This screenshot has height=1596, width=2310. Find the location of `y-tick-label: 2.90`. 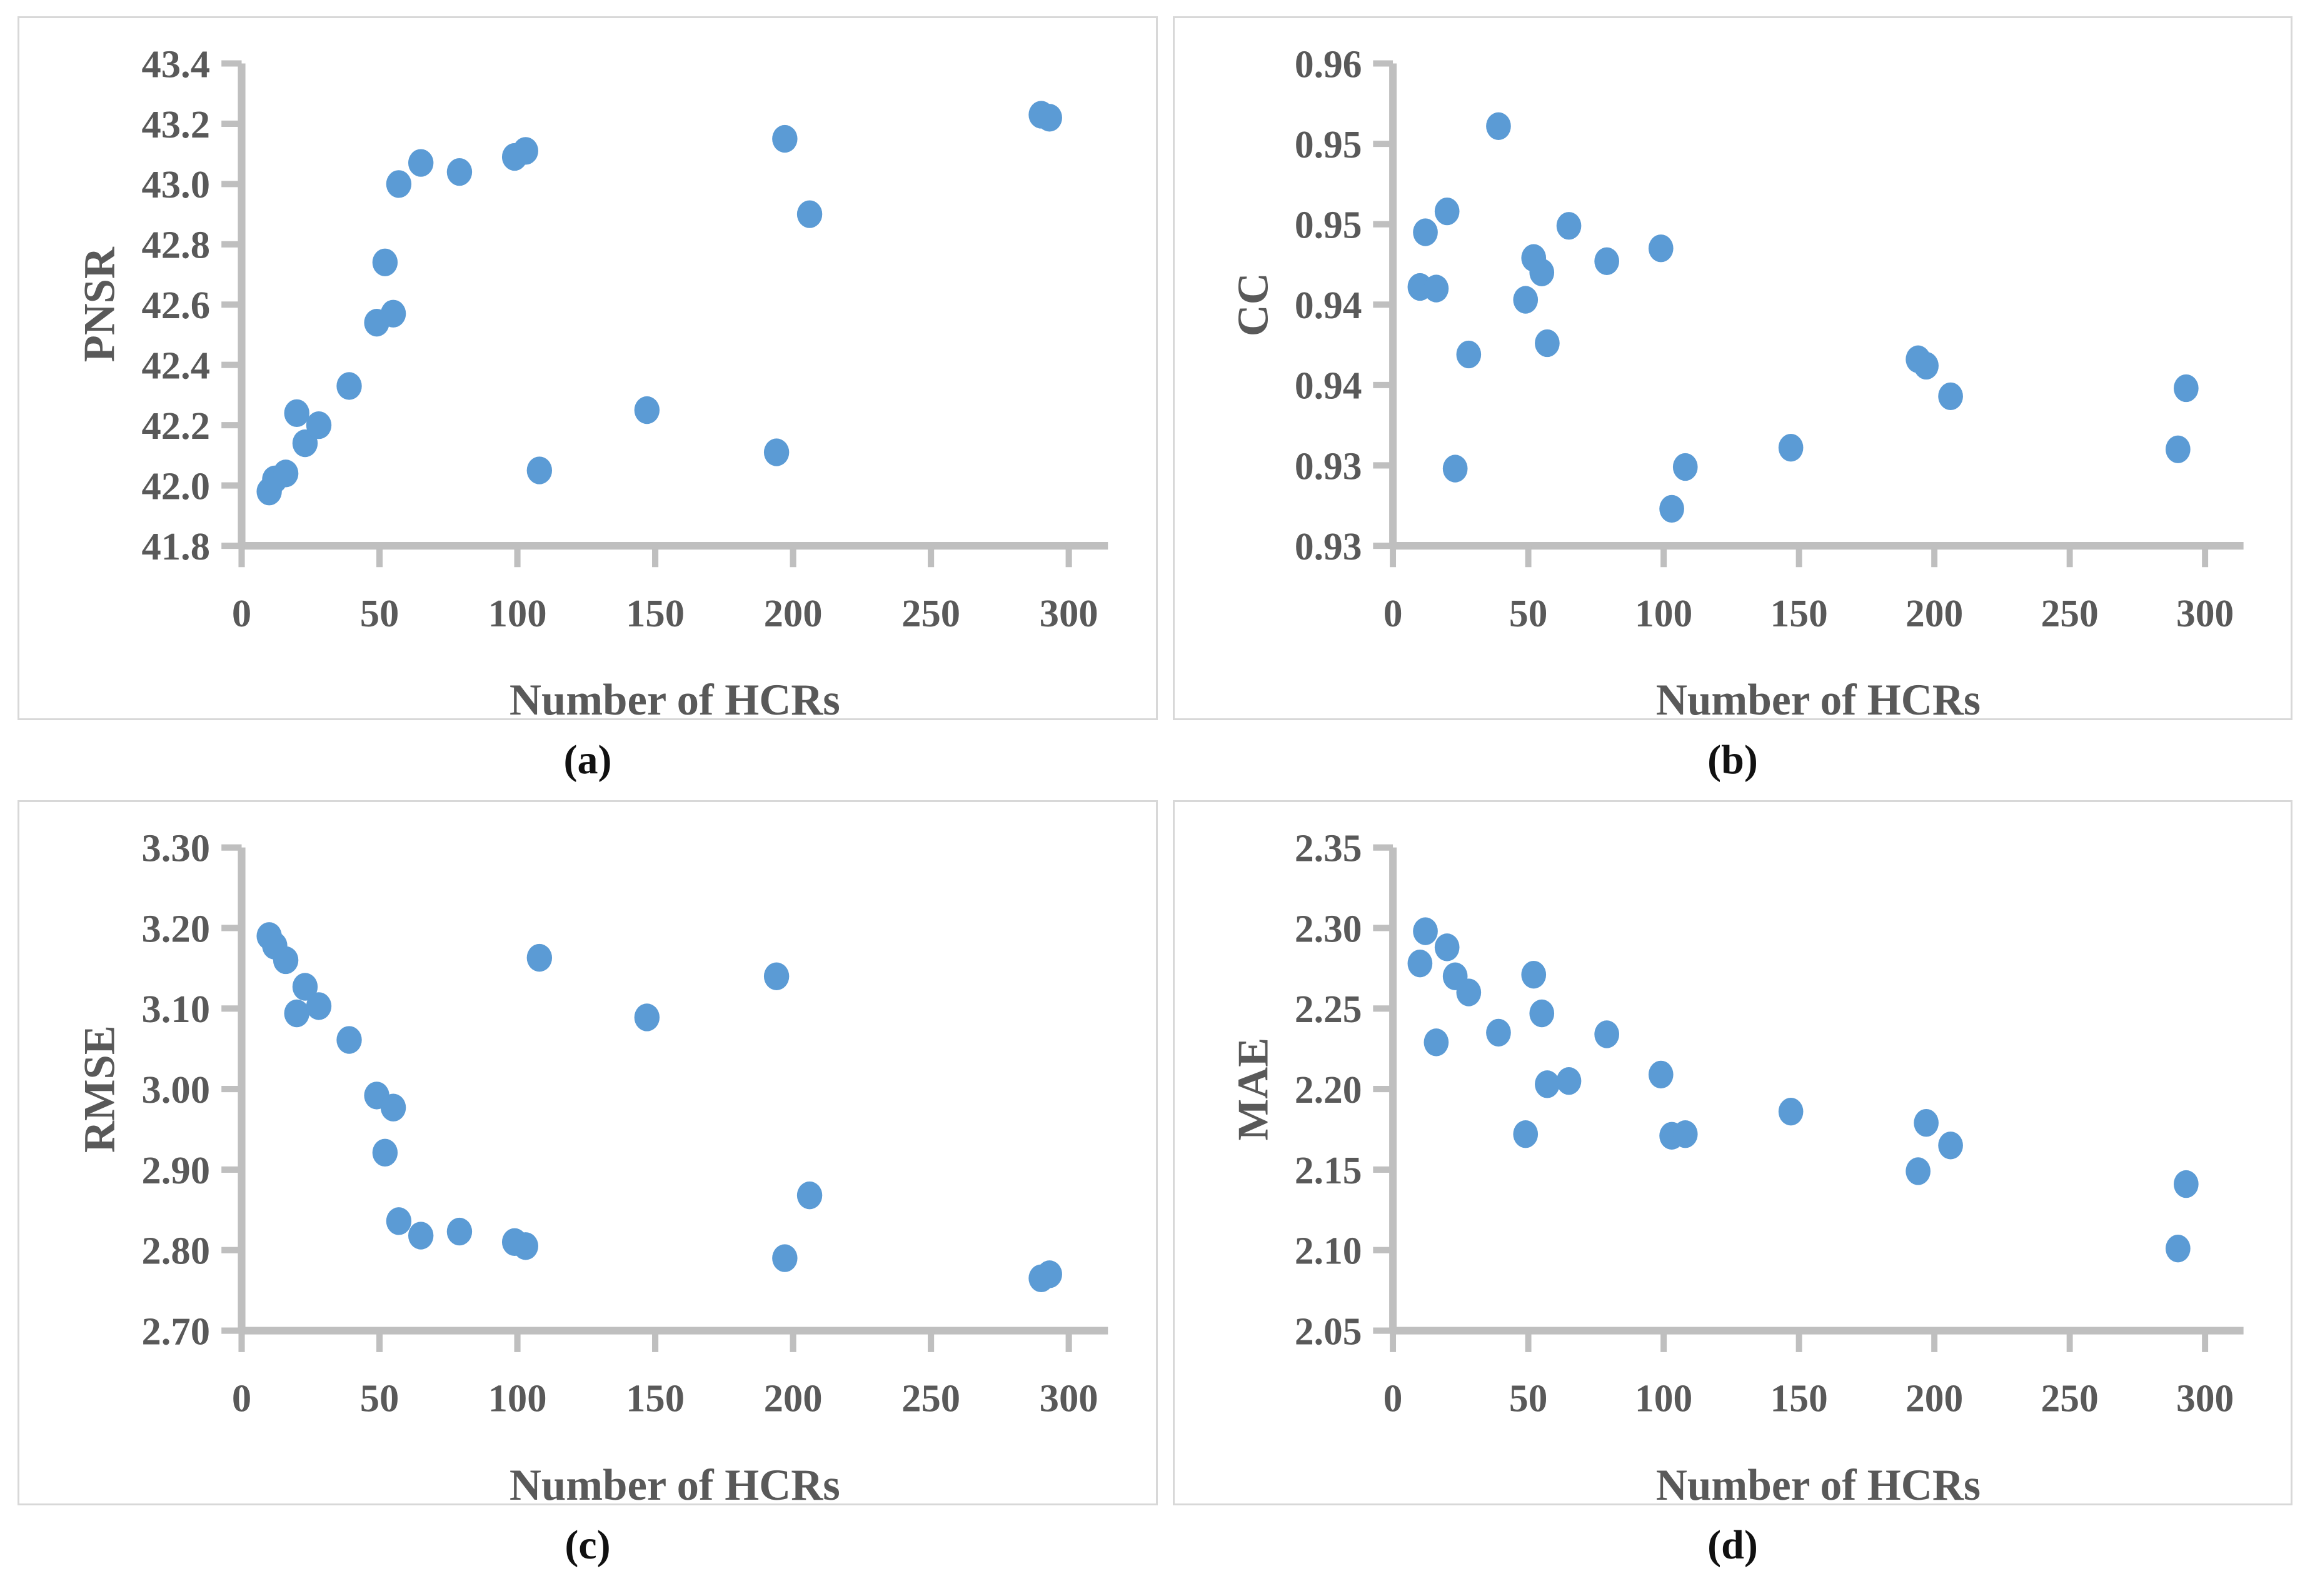

y-tick-label: 2.90 is located at coordinates (175, 1170).